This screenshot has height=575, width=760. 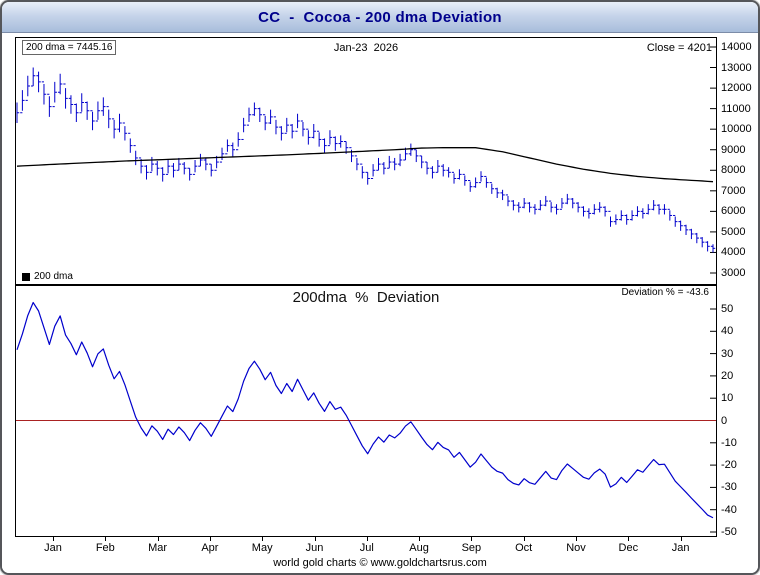 What do you see at coordinates (736, 129) in the screenshot?
I see `price-y-tick-label: 10000` at bounding box center [736, 129].